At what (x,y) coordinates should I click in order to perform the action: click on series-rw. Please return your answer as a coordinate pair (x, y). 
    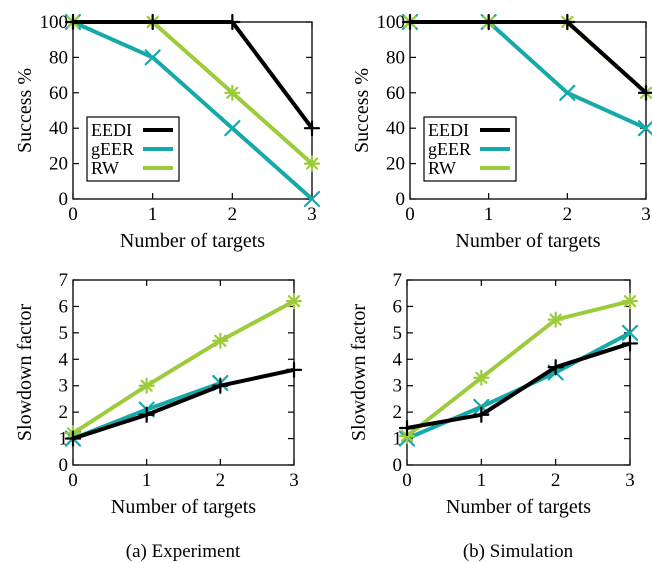
    Looking at the image, I should click on (518, 369).